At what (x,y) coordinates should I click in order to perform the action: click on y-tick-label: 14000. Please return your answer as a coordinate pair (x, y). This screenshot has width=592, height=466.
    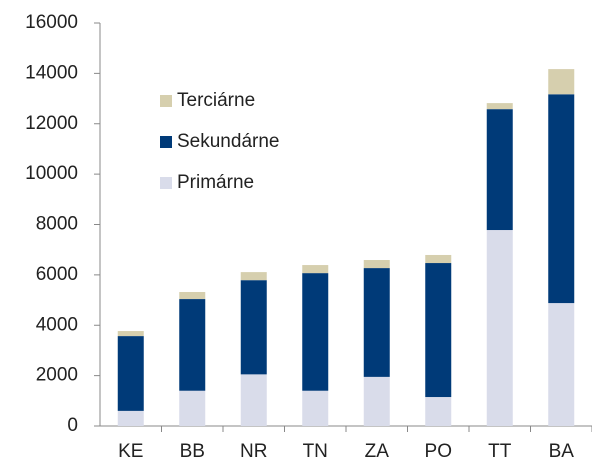
    Looking at the image, I should click on (51, 72).